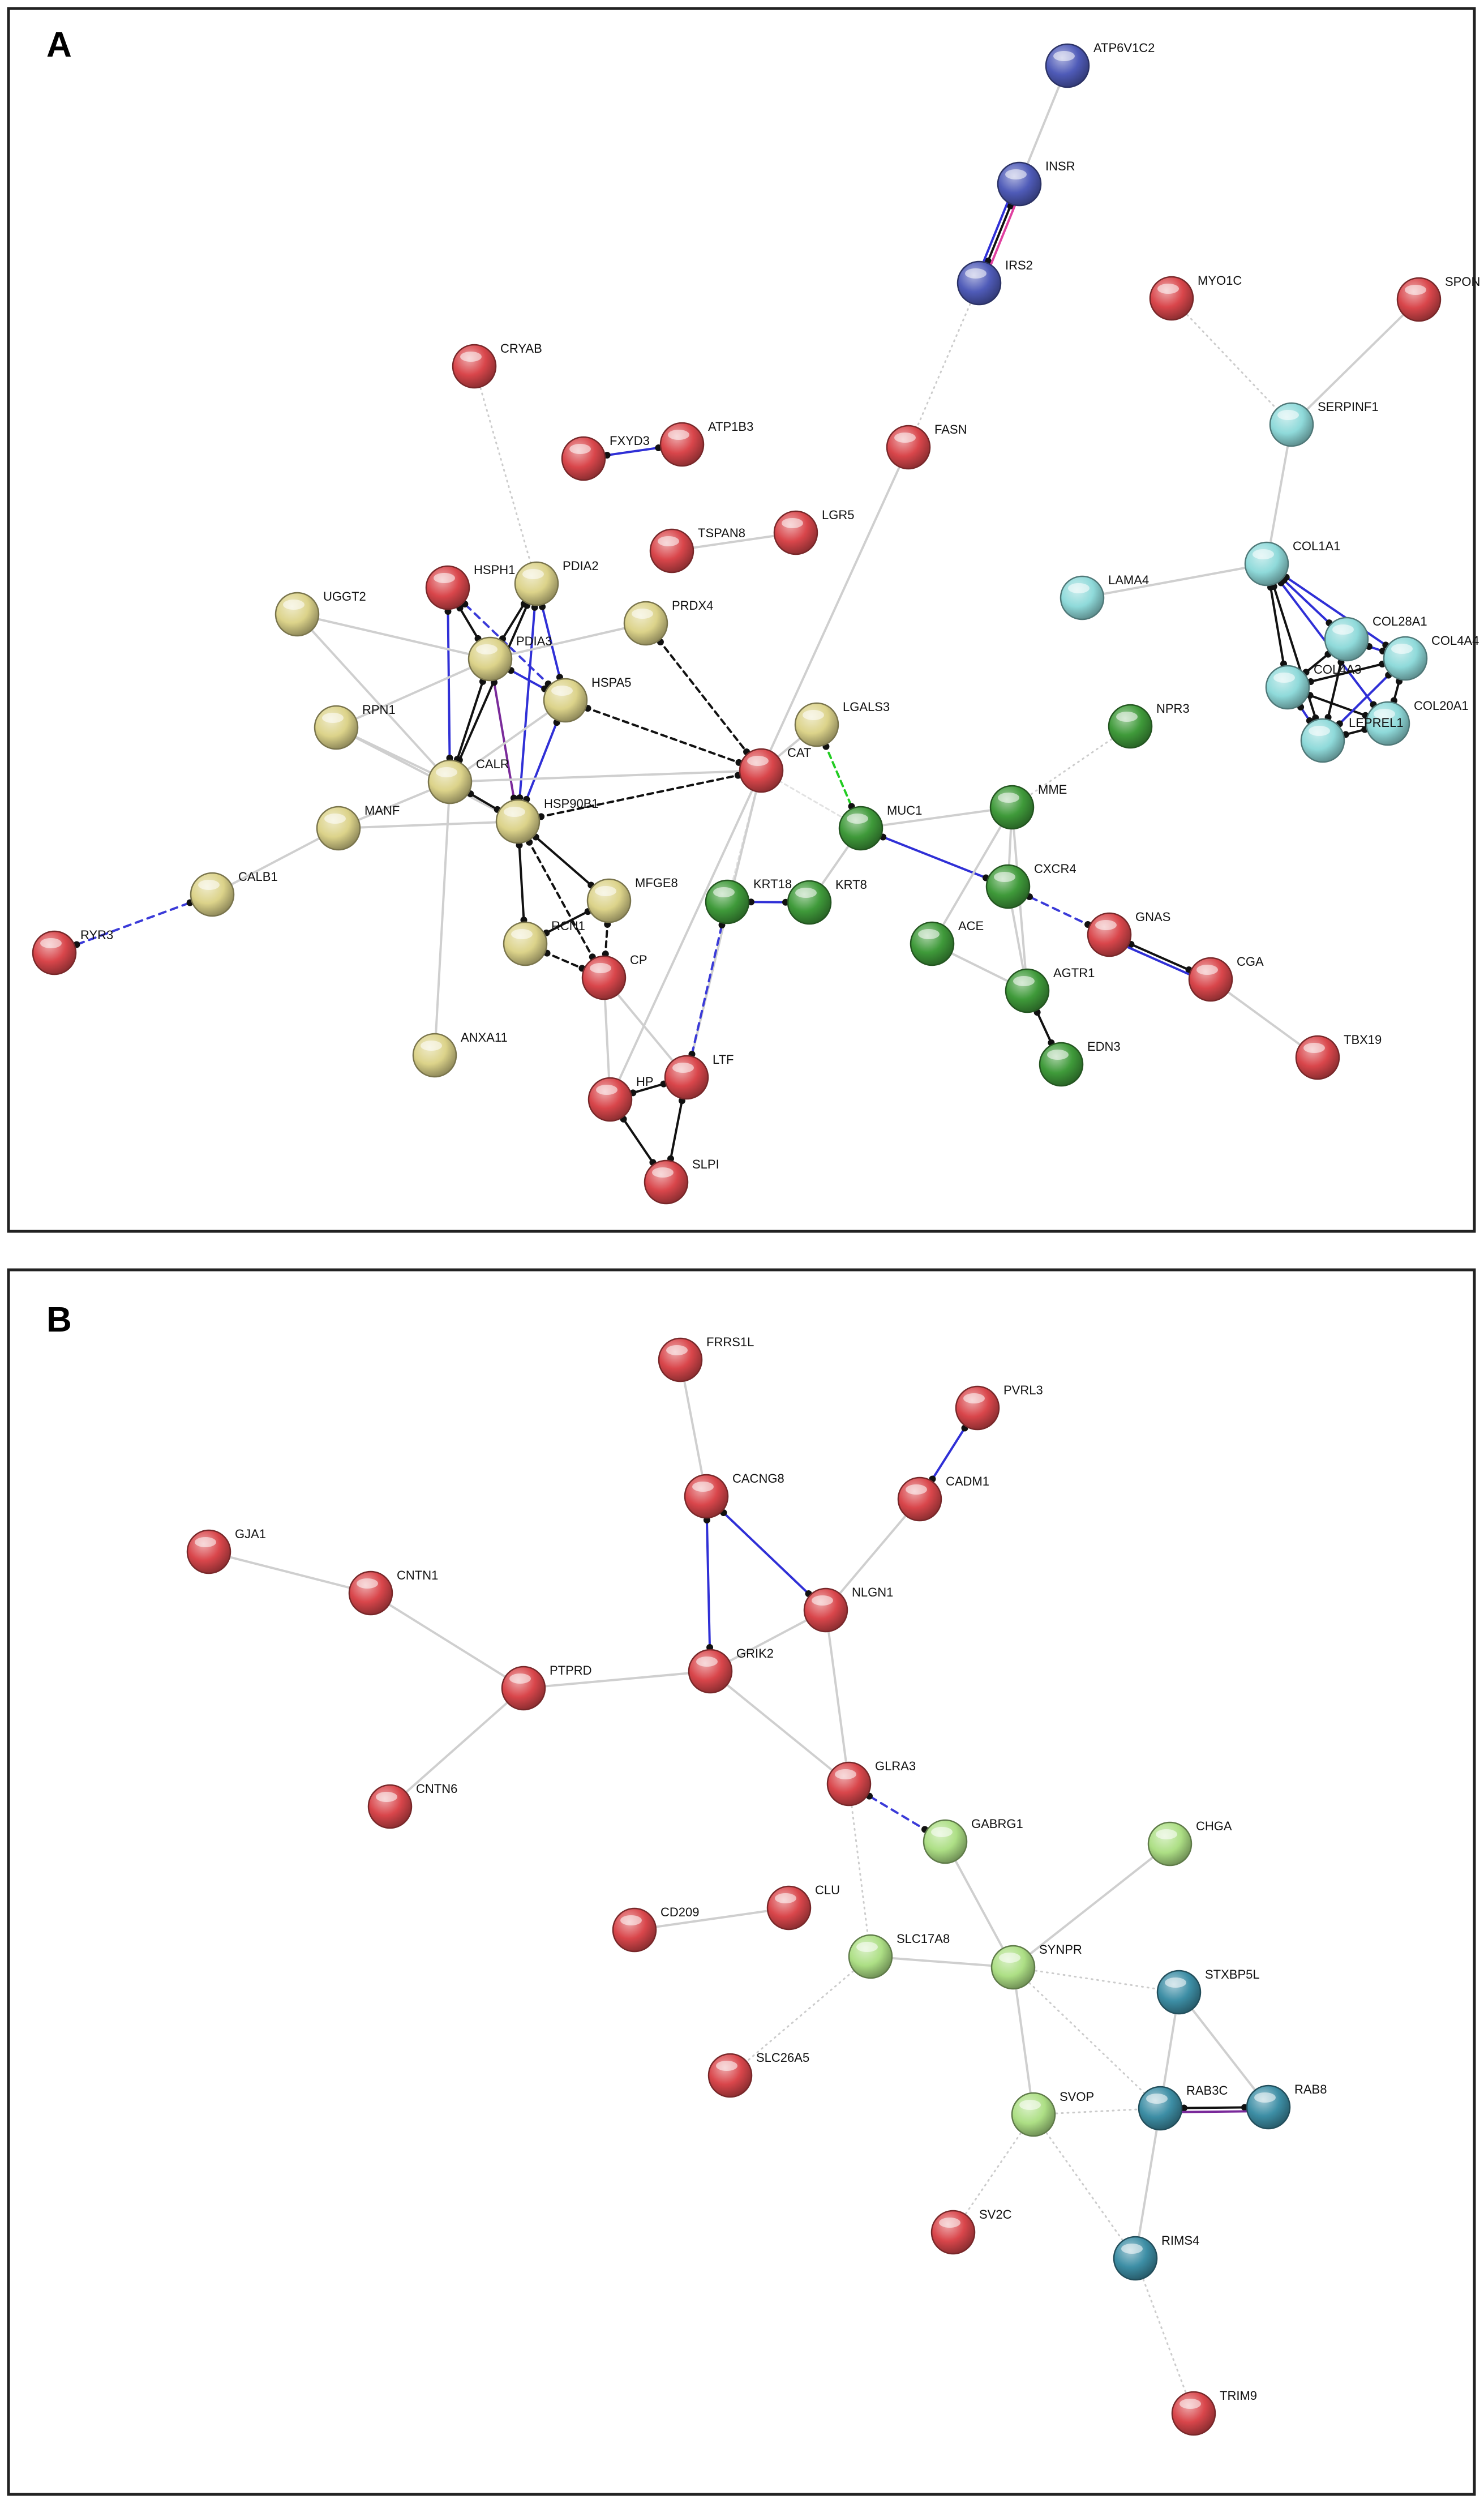  What do you see at coordinates (1431, 657) in the screenshot?
I see `node-col4a4: COL4A4` at bounding box center [1431, 657].